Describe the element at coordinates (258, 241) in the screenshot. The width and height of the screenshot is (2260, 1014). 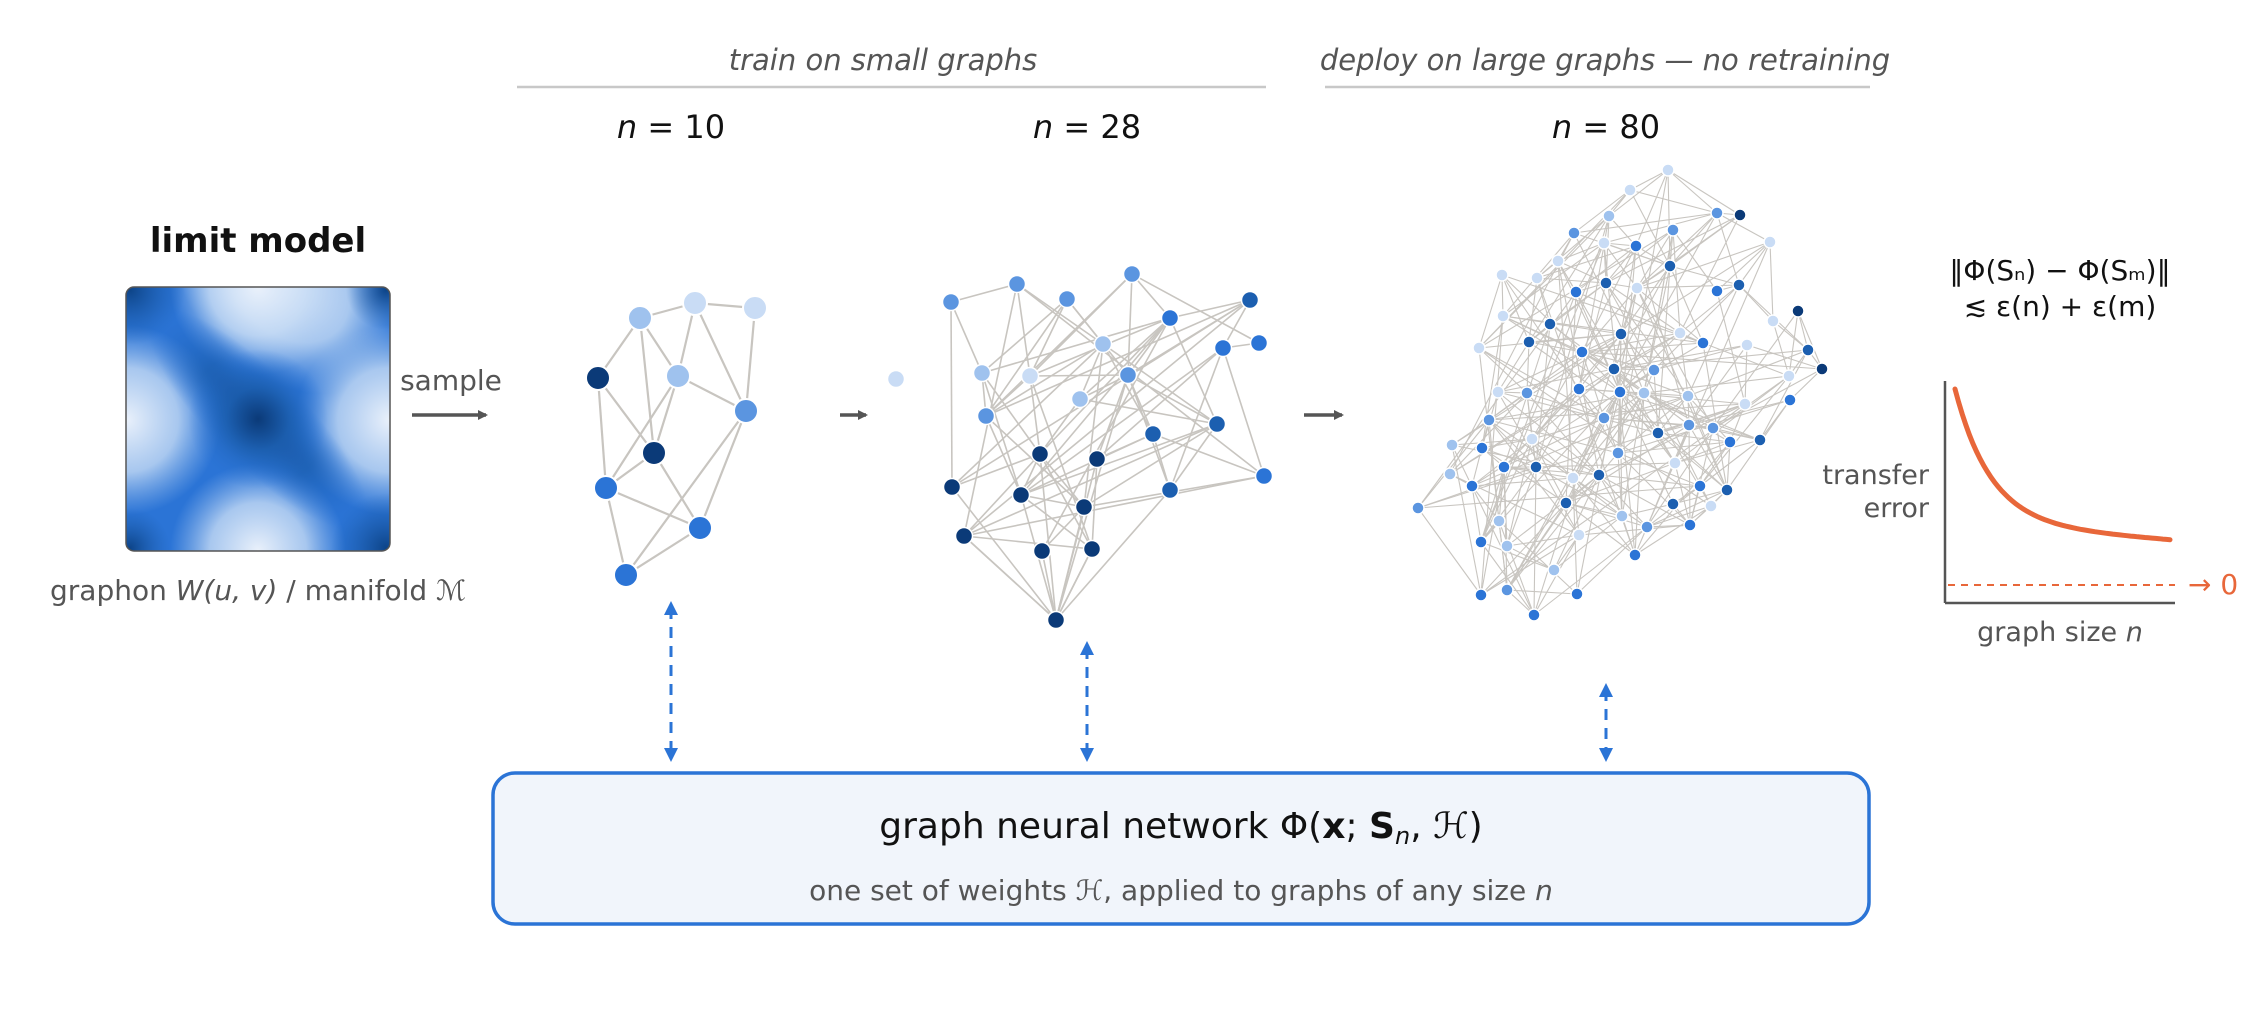
I see `limit-model-title: limit model` at that location.